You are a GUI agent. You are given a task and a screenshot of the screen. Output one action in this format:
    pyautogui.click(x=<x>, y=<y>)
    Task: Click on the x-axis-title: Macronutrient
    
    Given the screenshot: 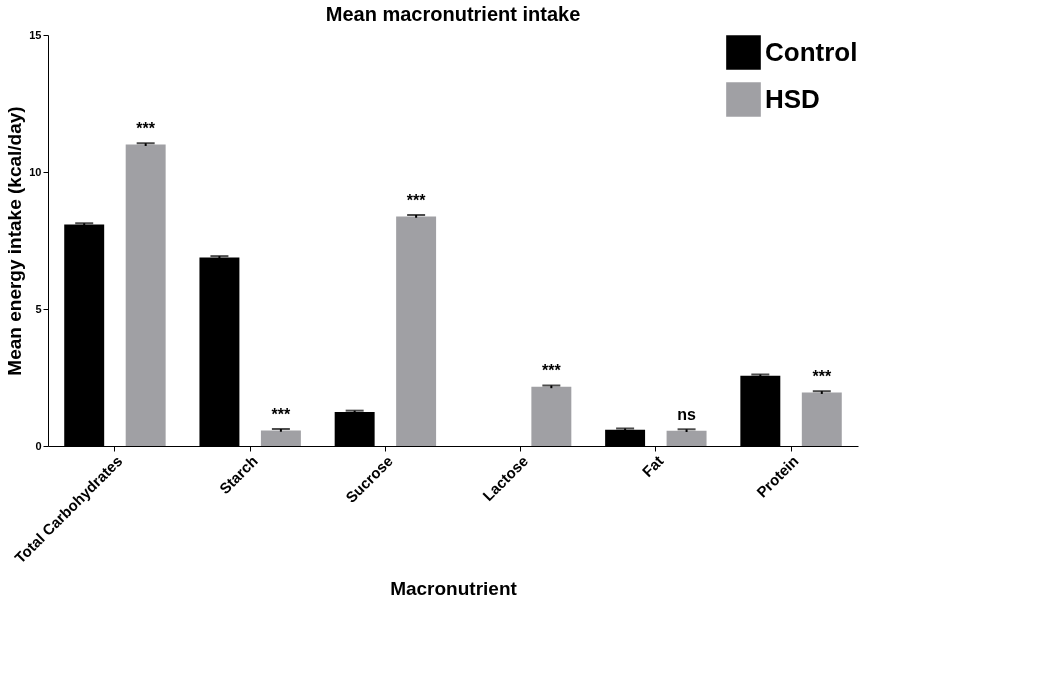 What is the action you would take?
    pyautogui.click(x=454, y=589)
    